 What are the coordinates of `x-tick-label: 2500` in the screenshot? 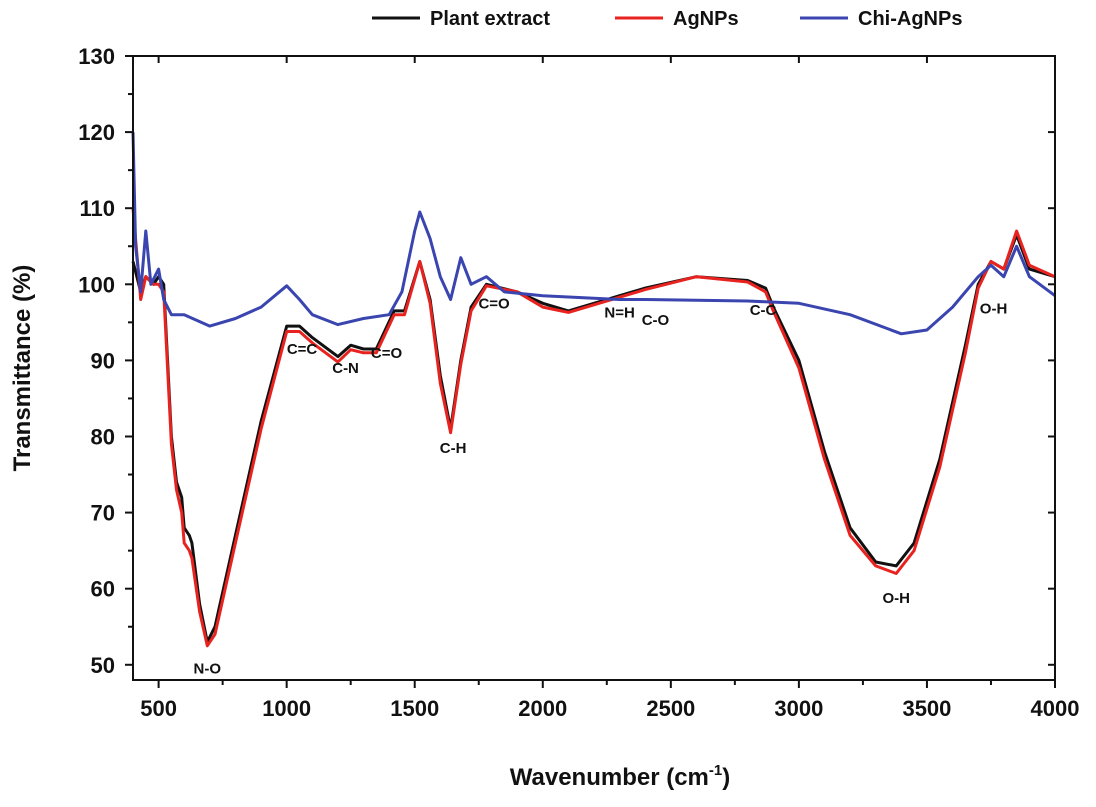 It's located at (670, 708).